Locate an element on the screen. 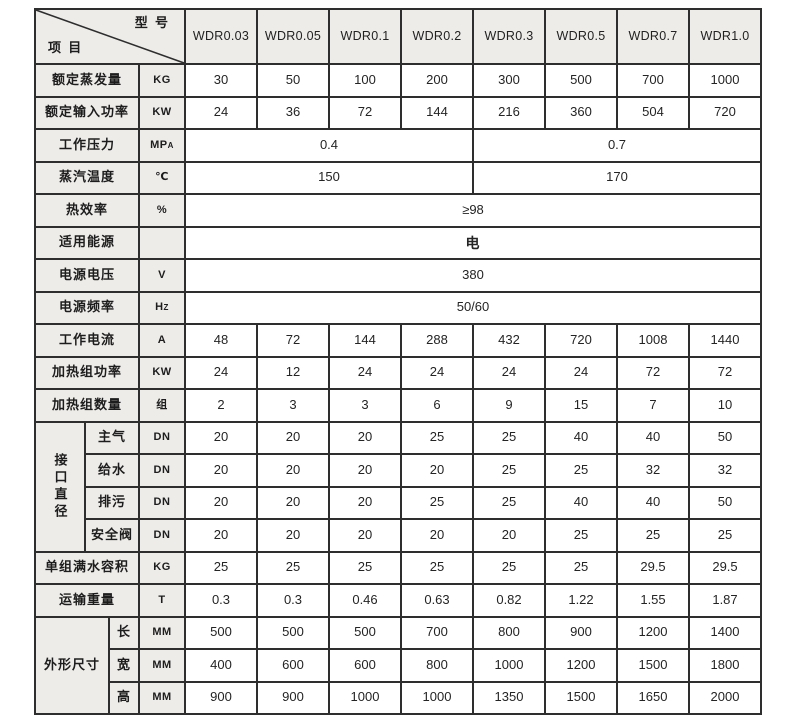  model-header: WDR0.05 is located at coordinates (293, 36).